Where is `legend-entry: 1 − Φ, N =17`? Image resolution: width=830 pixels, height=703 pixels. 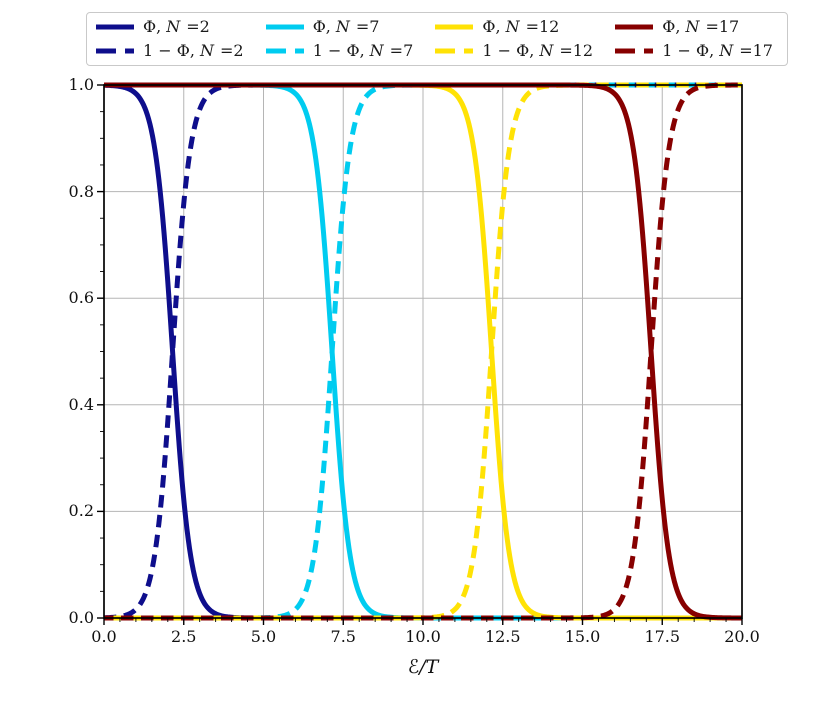
legend-entry: 1 − Φ, N =17 is located at coordinates (694, 51).